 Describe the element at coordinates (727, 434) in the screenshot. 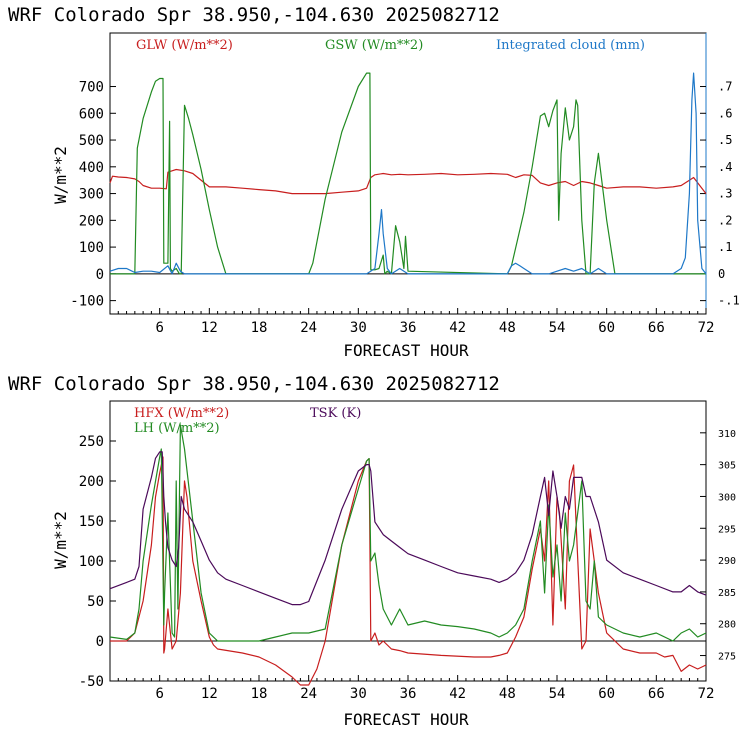

I see `bottom-y2-tick-label: 310` at that location.